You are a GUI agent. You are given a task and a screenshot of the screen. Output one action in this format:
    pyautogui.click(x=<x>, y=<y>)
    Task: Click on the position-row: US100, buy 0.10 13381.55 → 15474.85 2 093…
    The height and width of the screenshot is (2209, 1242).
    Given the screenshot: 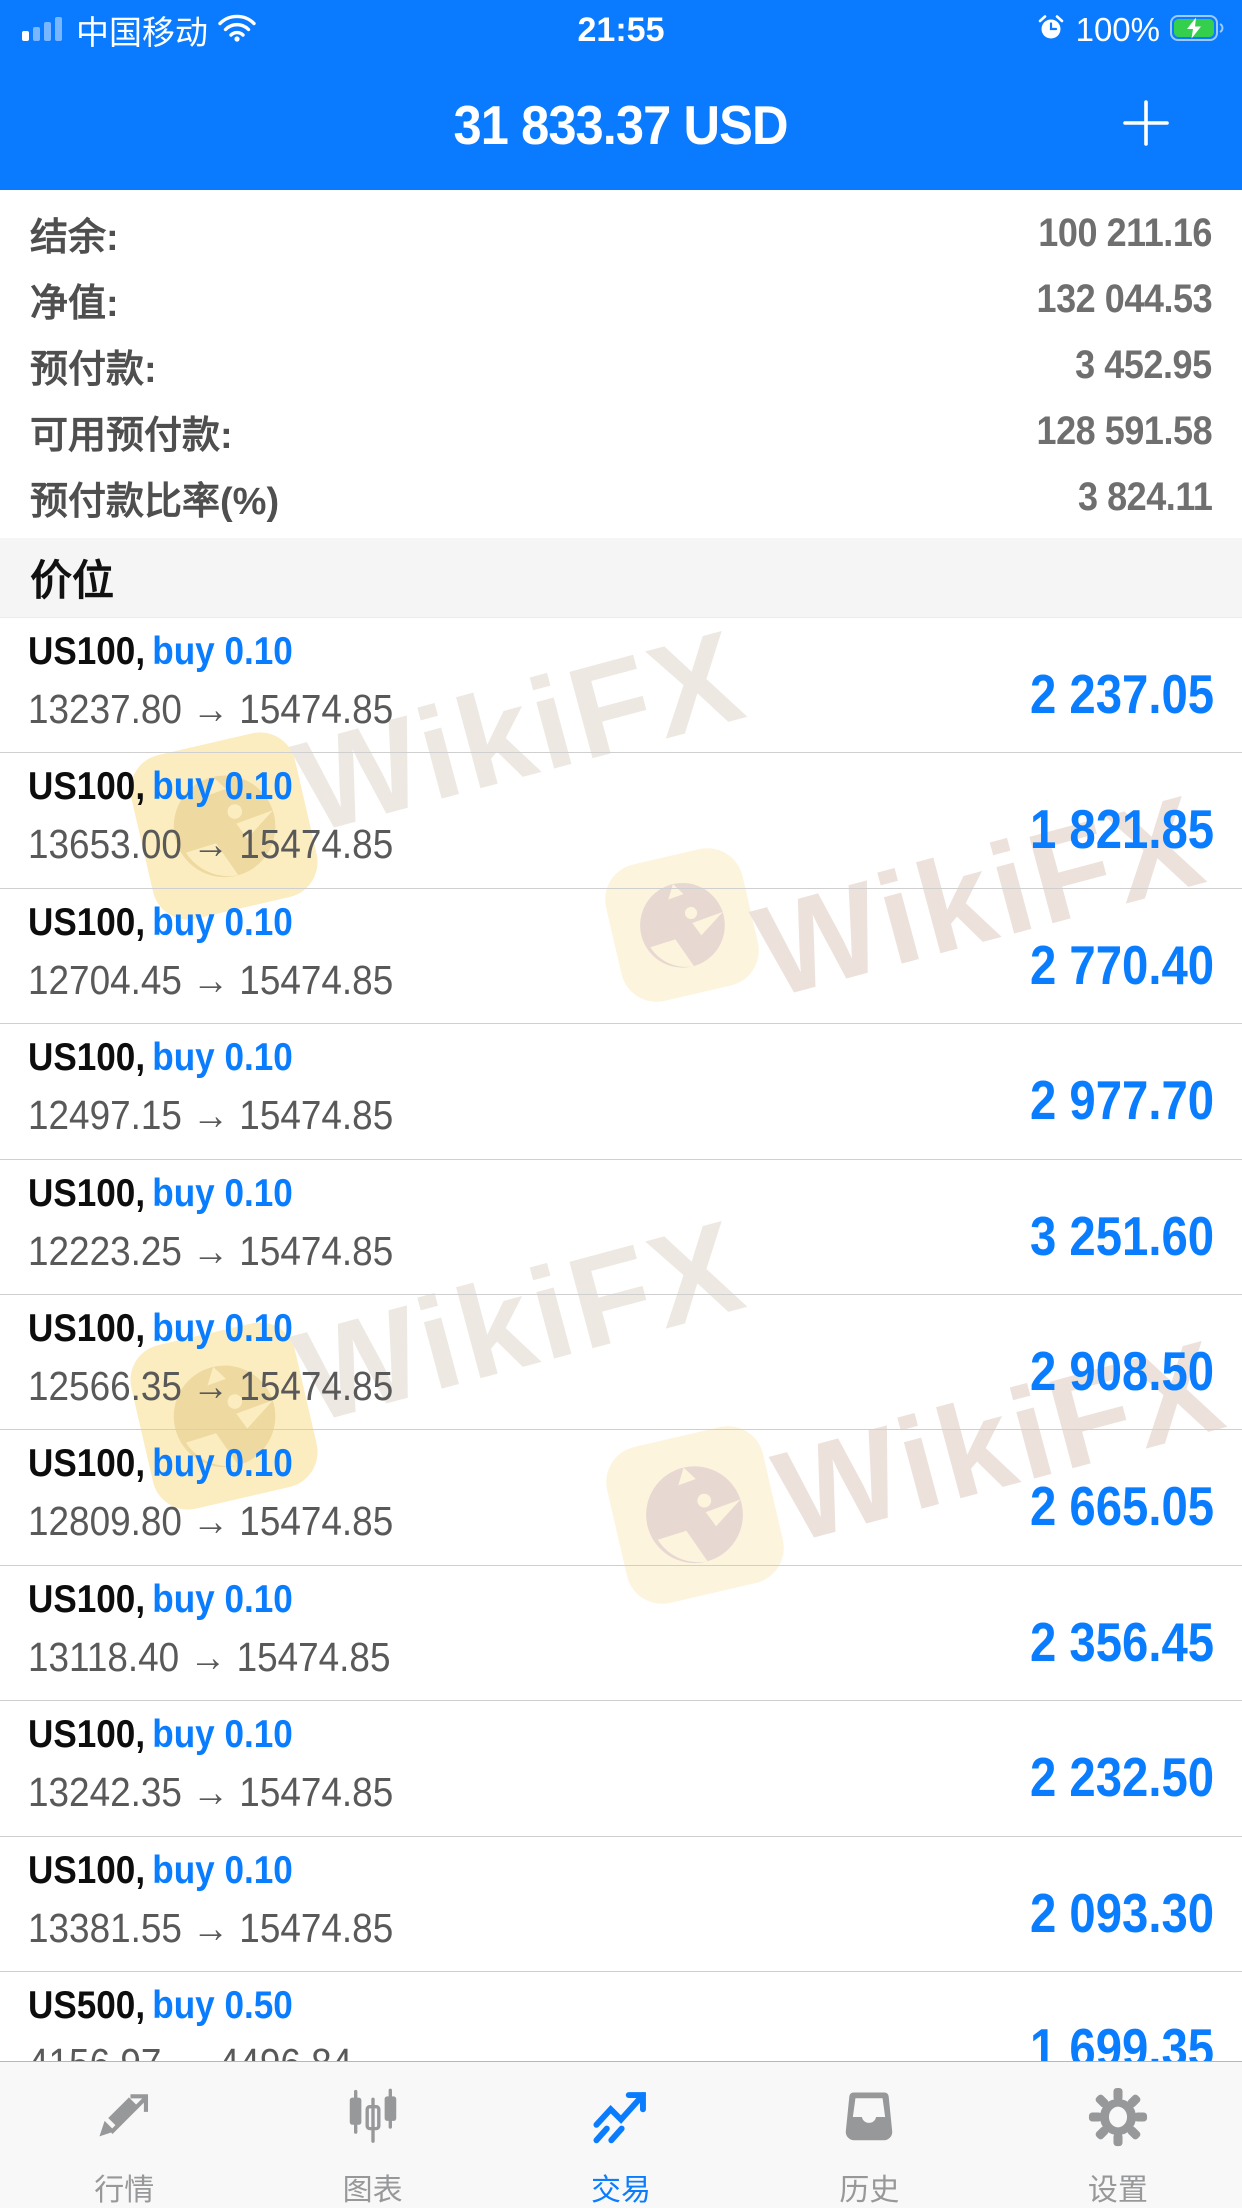 What is the action you would take?
    pyautogui.click(x=621, y=1904)
    